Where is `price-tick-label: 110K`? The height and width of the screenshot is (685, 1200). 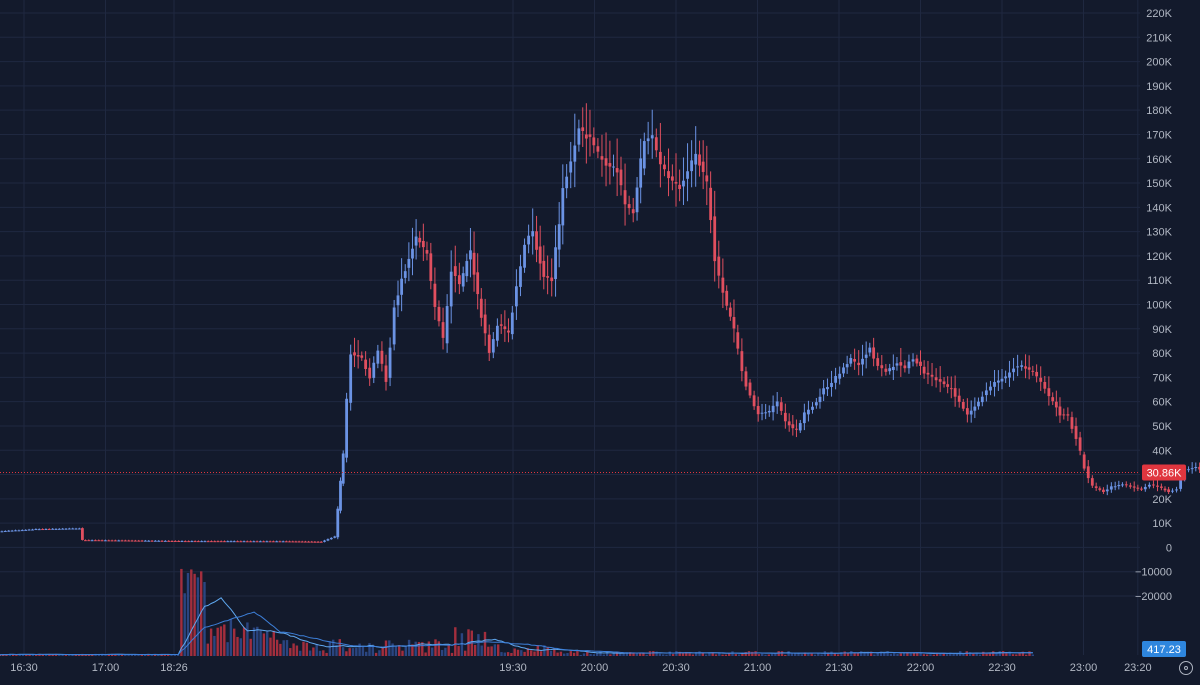
price-tick-label: 110K is located at coordinates (1160, 281).